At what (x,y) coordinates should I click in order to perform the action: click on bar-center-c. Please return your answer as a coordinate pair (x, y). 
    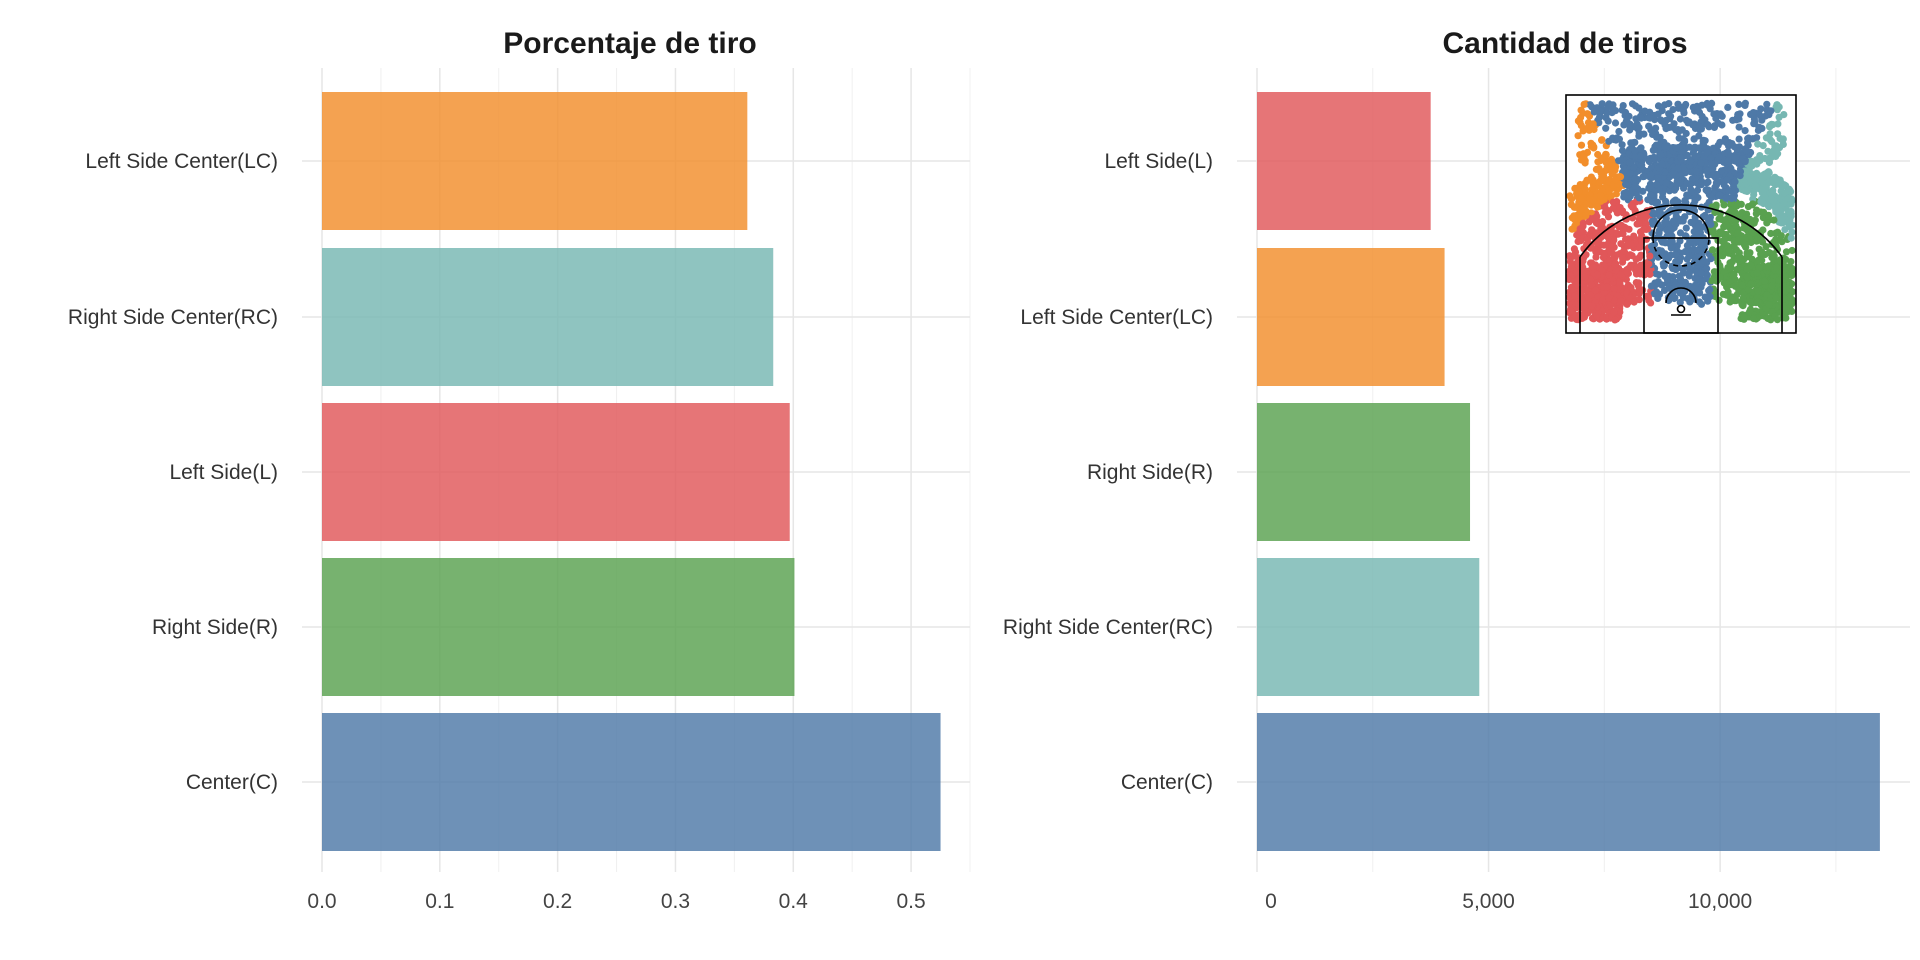
    Looking at the image, I should click on (1568, 782).